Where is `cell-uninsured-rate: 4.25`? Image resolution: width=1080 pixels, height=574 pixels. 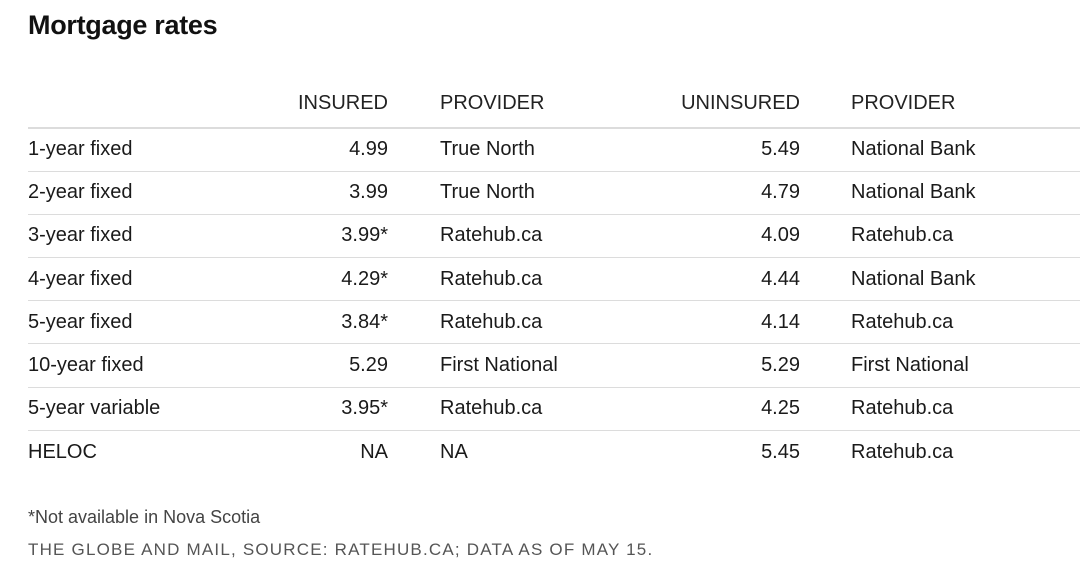
cell-uninsured-rate: 4.25 is located at coordinates (711, 409).